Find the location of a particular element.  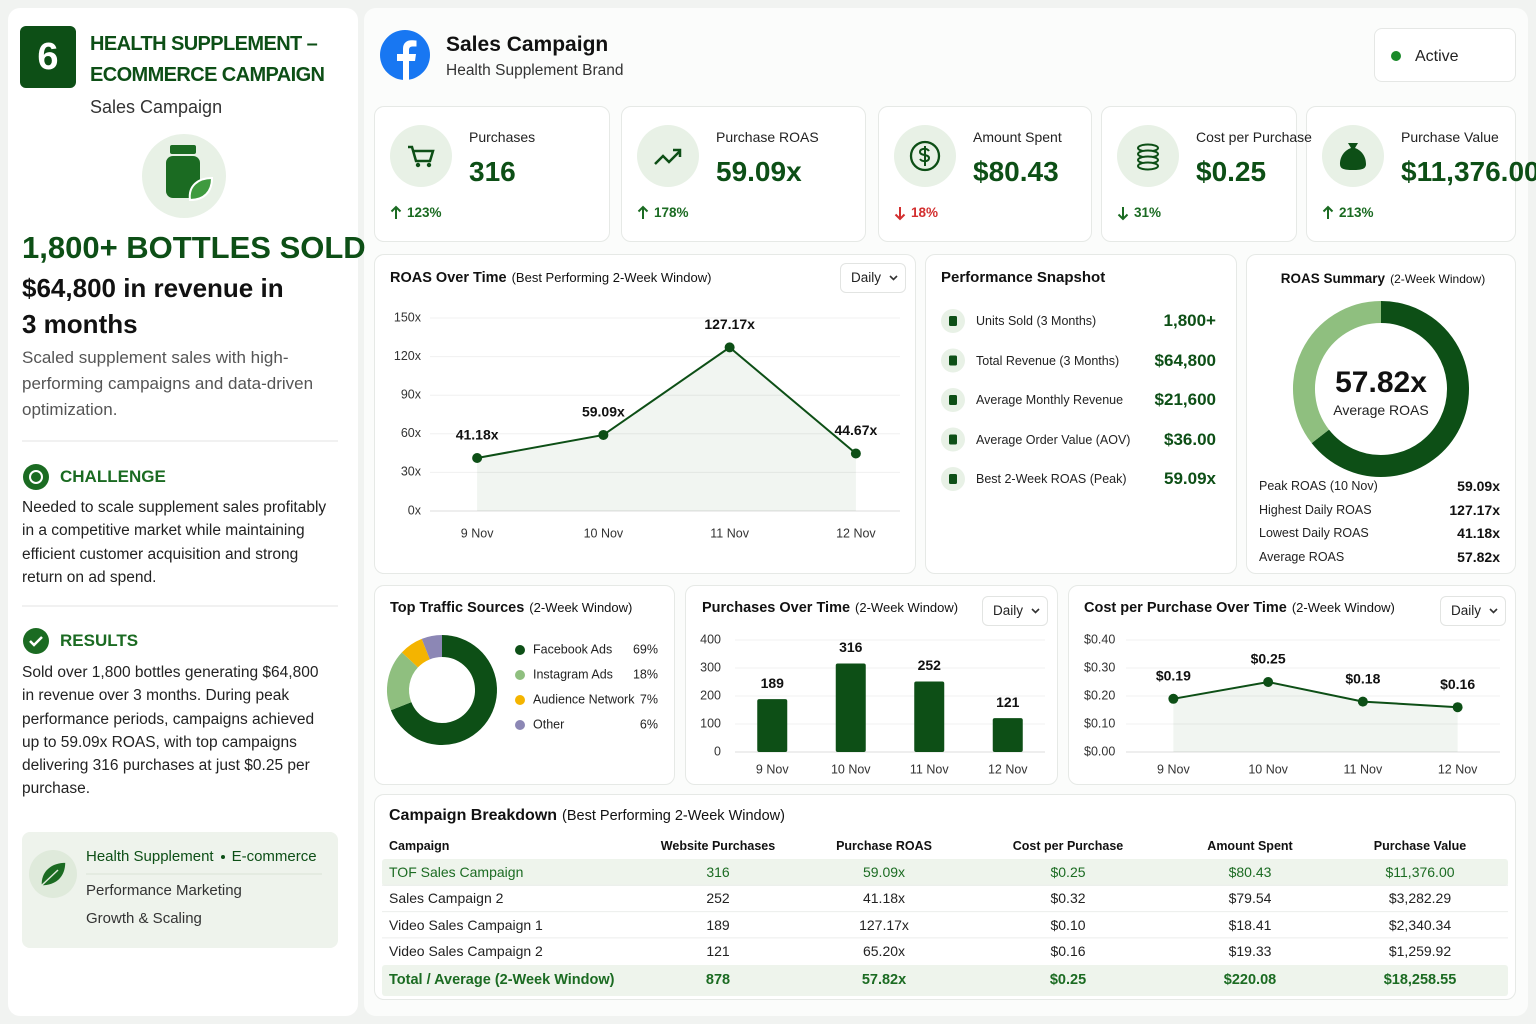

kpi-value: $0.25 is located at coordinates (1231, 171).